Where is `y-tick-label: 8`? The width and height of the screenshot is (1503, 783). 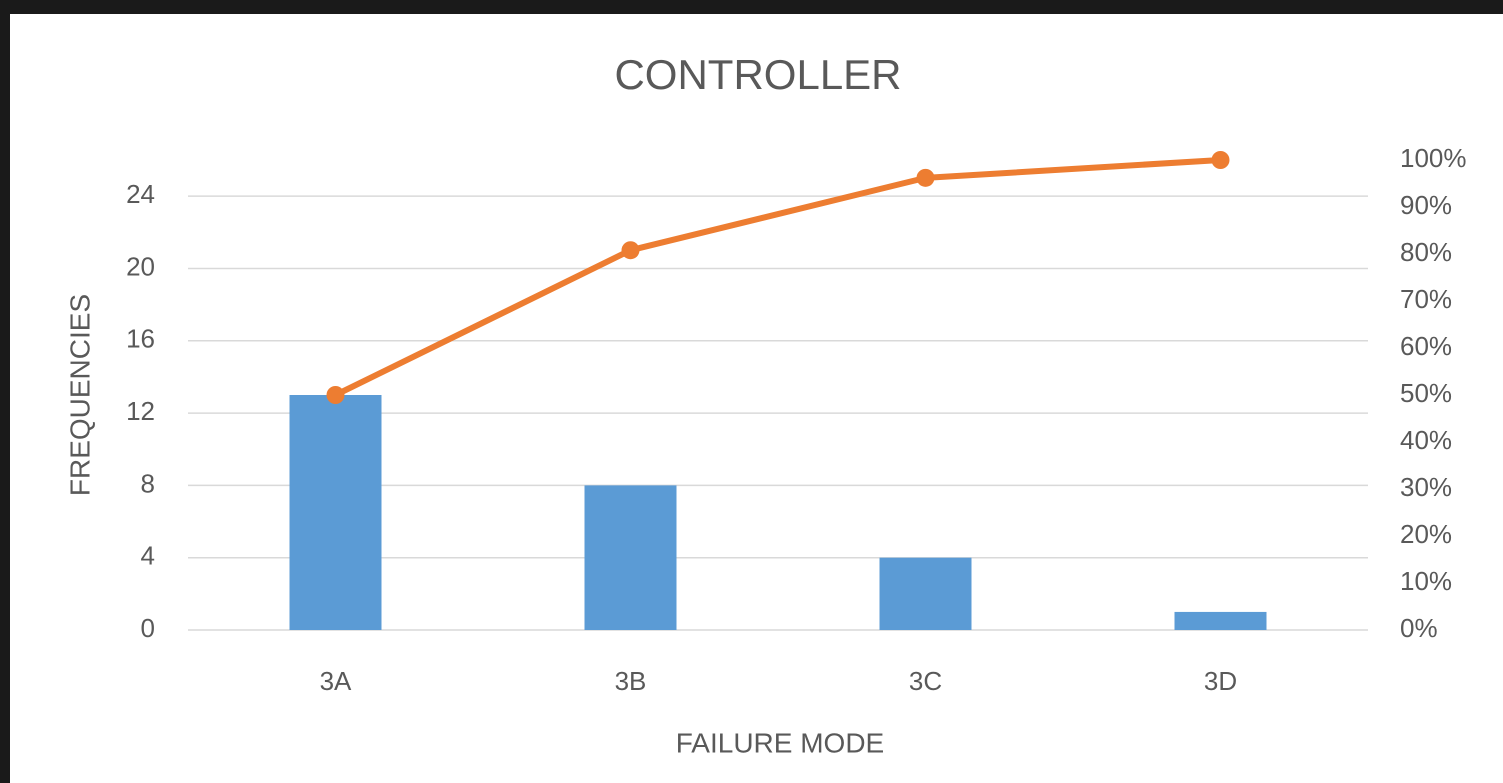 y-tick-label: 8 is located at coordinates (148, 483).